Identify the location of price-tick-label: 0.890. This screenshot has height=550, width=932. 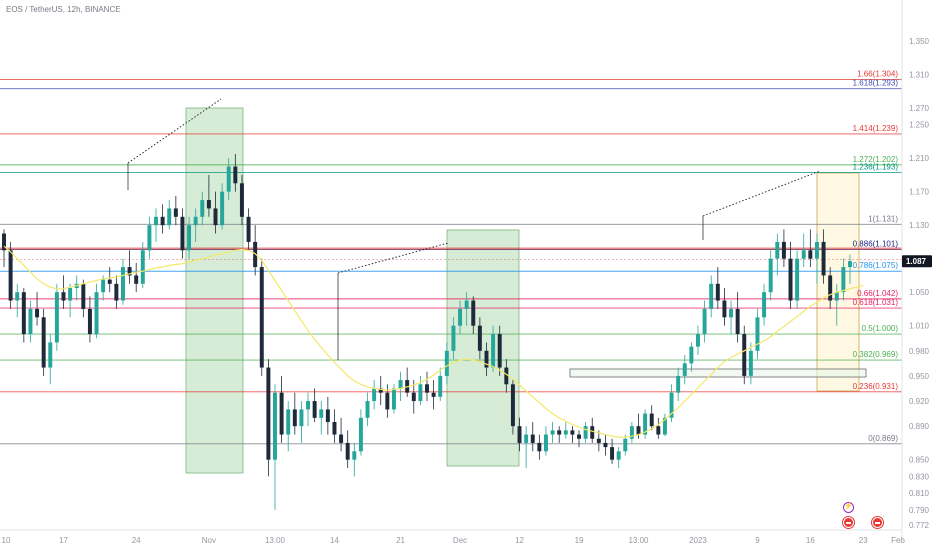
(919, 426).